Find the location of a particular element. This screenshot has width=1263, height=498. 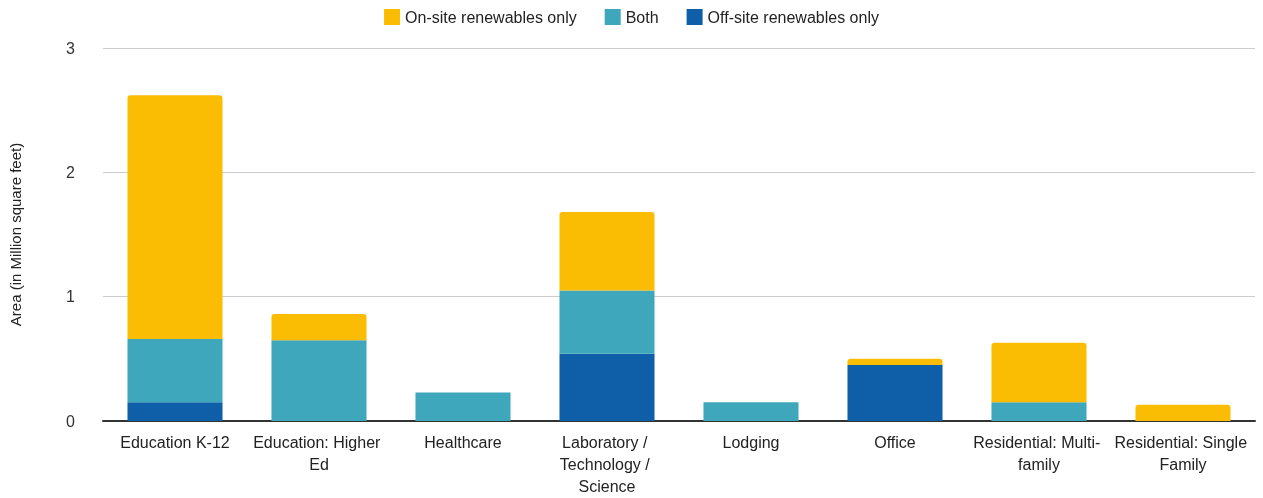

y-tick-label: 3 is located at coordinates (71, 48).